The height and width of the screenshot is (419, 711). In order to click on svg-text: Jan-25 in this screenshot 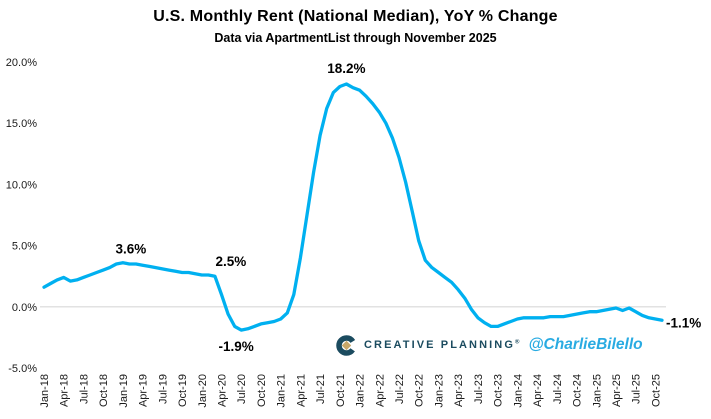, I will do `click(597, 391)`.